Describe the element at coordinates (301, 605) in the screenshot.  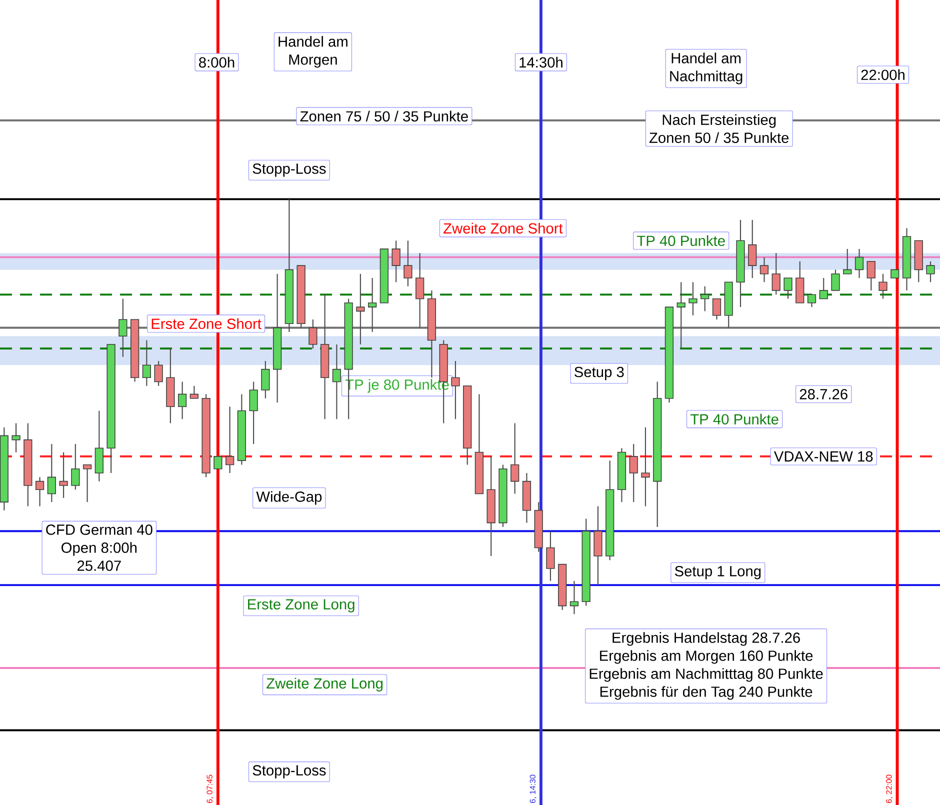
I see `annotation: Erste Zone Long` at that location.